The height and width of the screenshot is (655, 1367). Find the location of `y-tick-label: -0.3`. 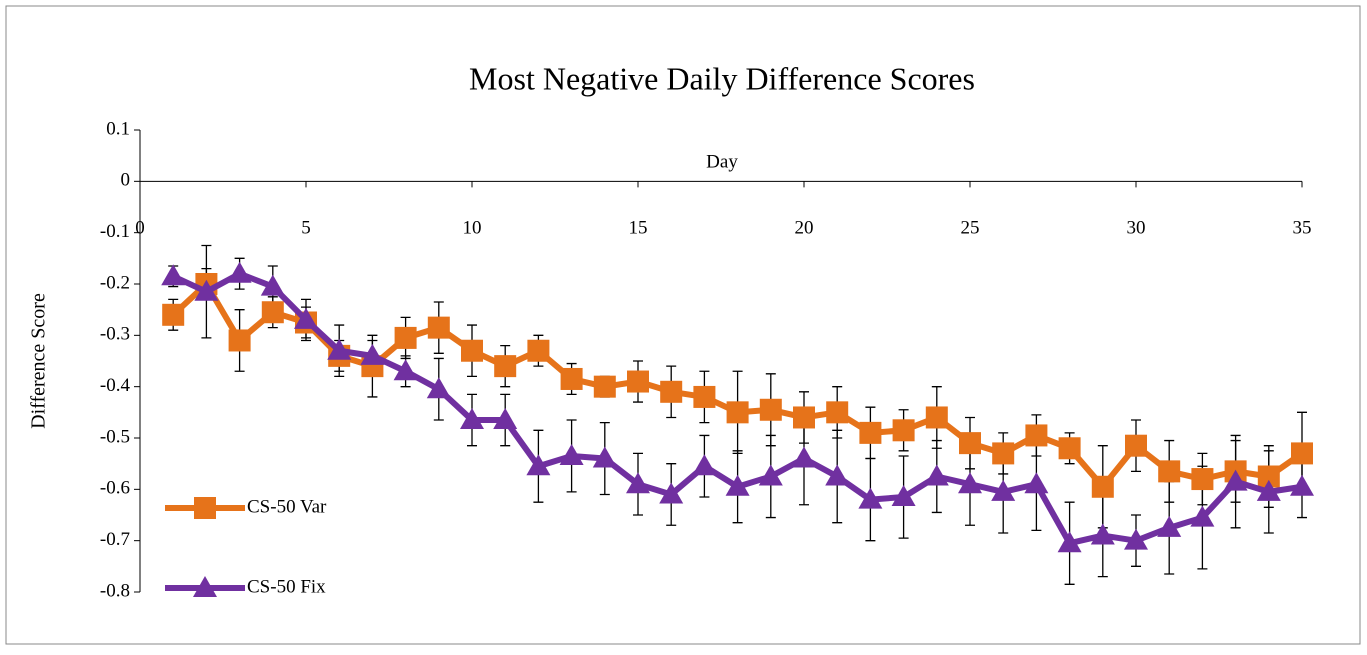

y-tick-label: -0.3 is located at coordinates (115, 334).